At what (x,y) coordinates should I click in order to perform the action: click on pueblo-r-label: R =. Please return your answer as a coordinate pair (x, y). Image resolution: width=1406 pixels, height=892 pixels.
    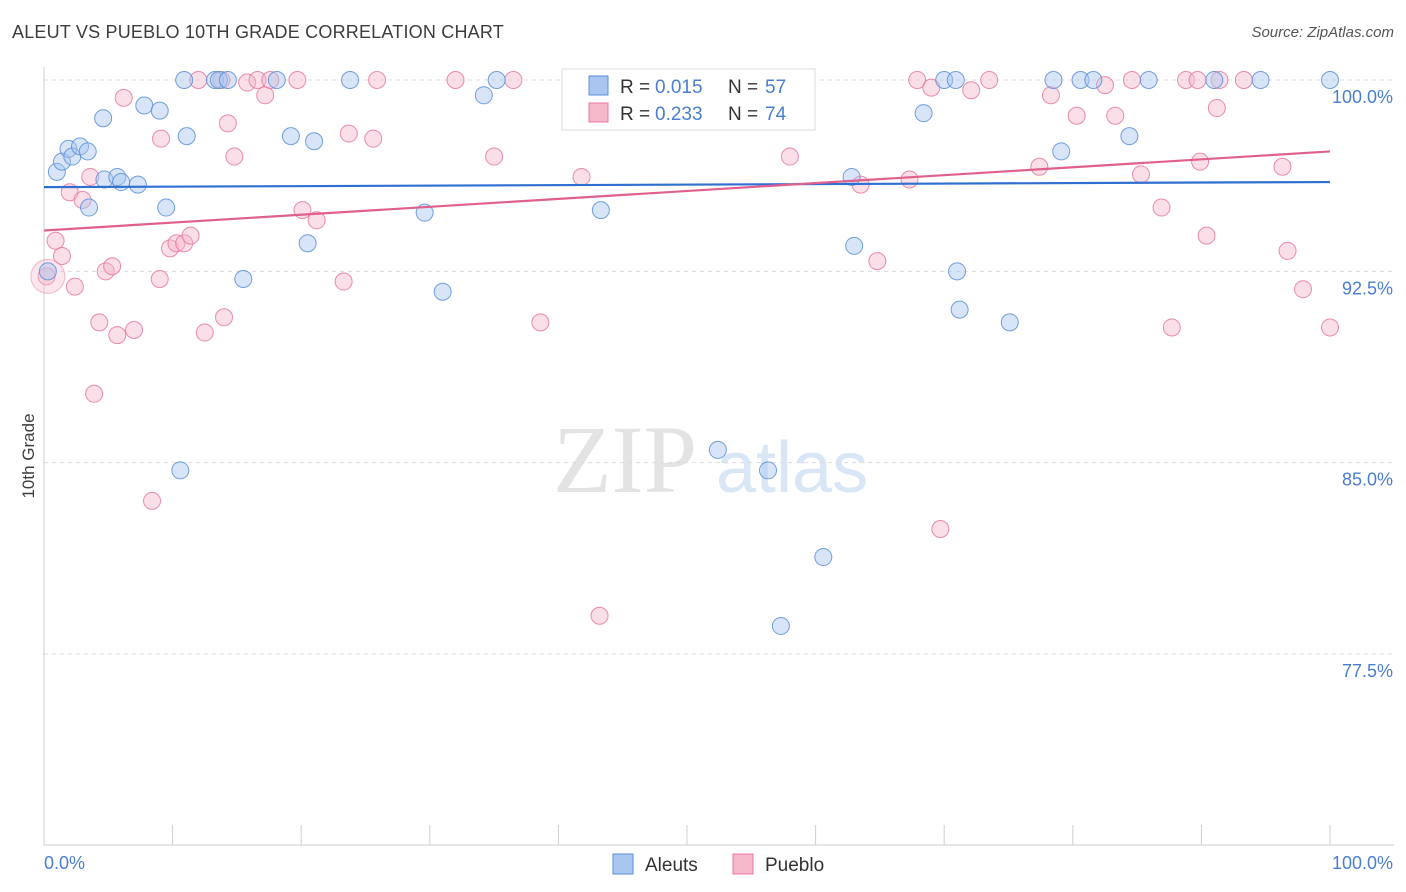
    Looking at the image, I should click on (635, 114).